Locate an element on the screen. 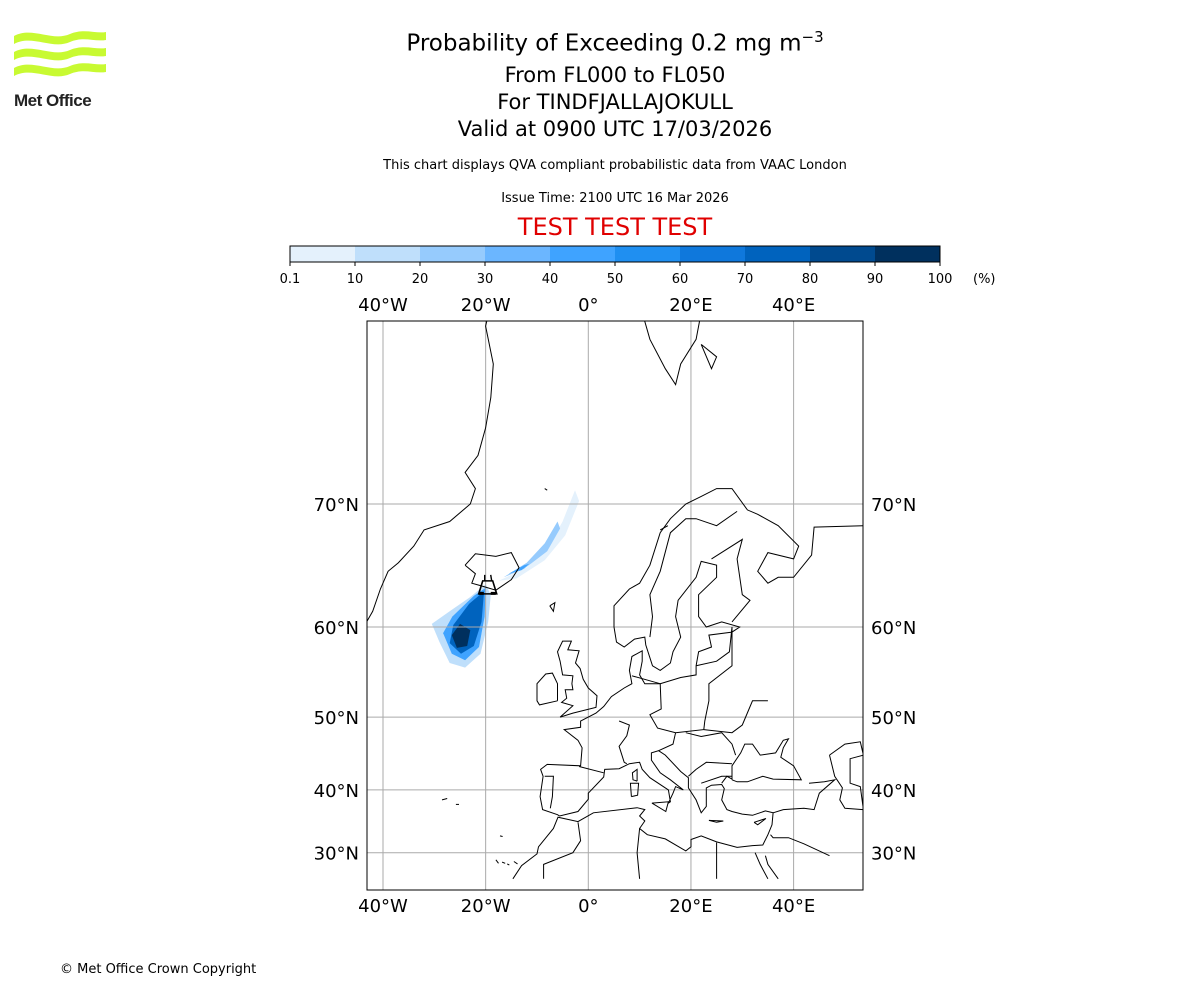 This screenshot has width=1200, height=1000. colorbar-tick-label: 90 is located at coordinates (875, 279).